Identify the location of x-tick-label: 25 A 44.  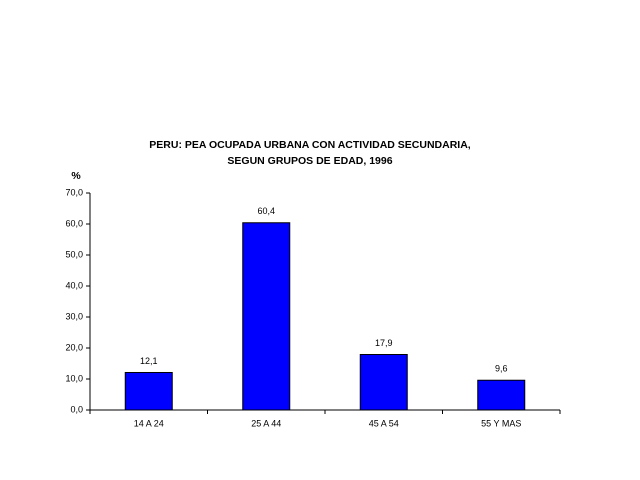
(266, 423).